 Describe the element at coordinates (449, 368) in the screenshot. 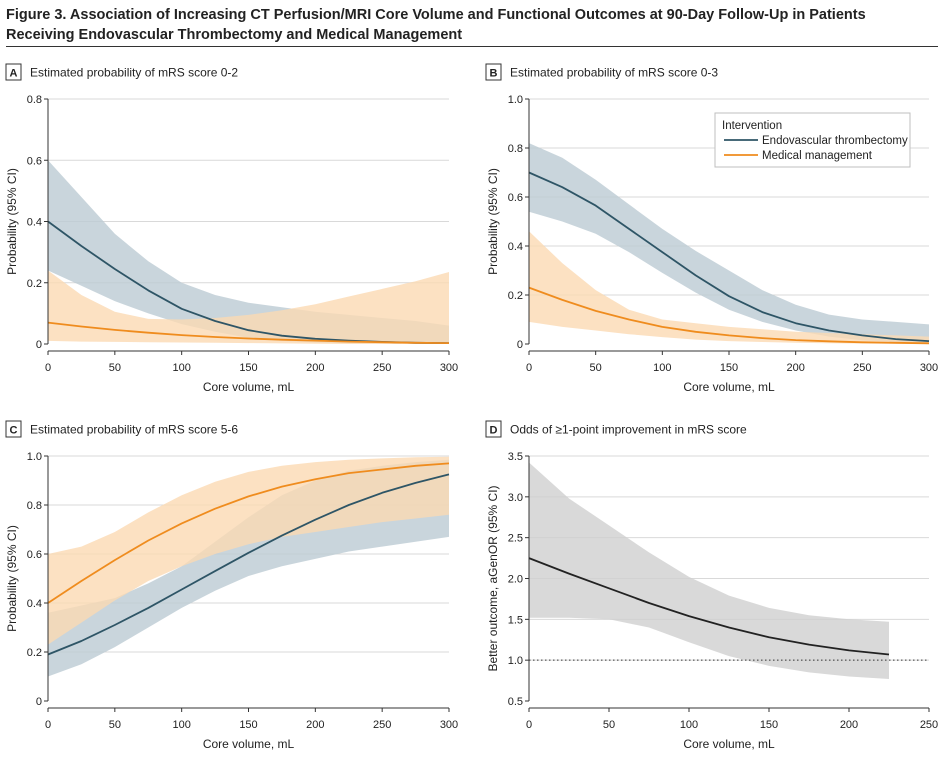

I see `x-tick-label-a-6: 300` at that location.